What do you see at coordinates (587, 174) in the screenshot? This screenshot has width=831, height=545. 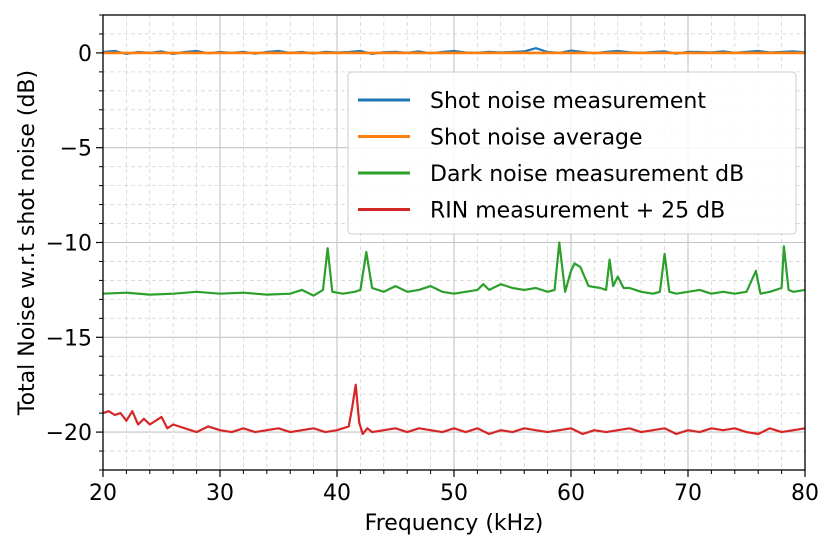 I see `legend-label: Dark noise measurement dB` at bounding box center [587, 174].